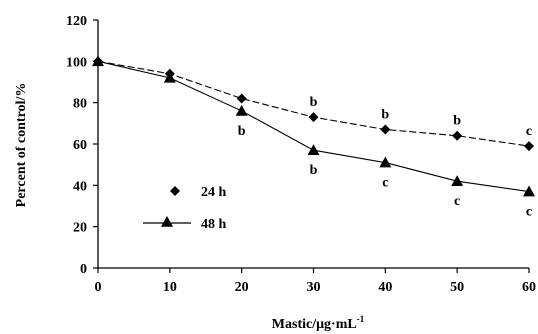 The image size is (538, 334). What do you see at coordinates (214, 224) in the screenshot?
I see `legend-label-48h: 48 h` at bounding box center [214, 224].